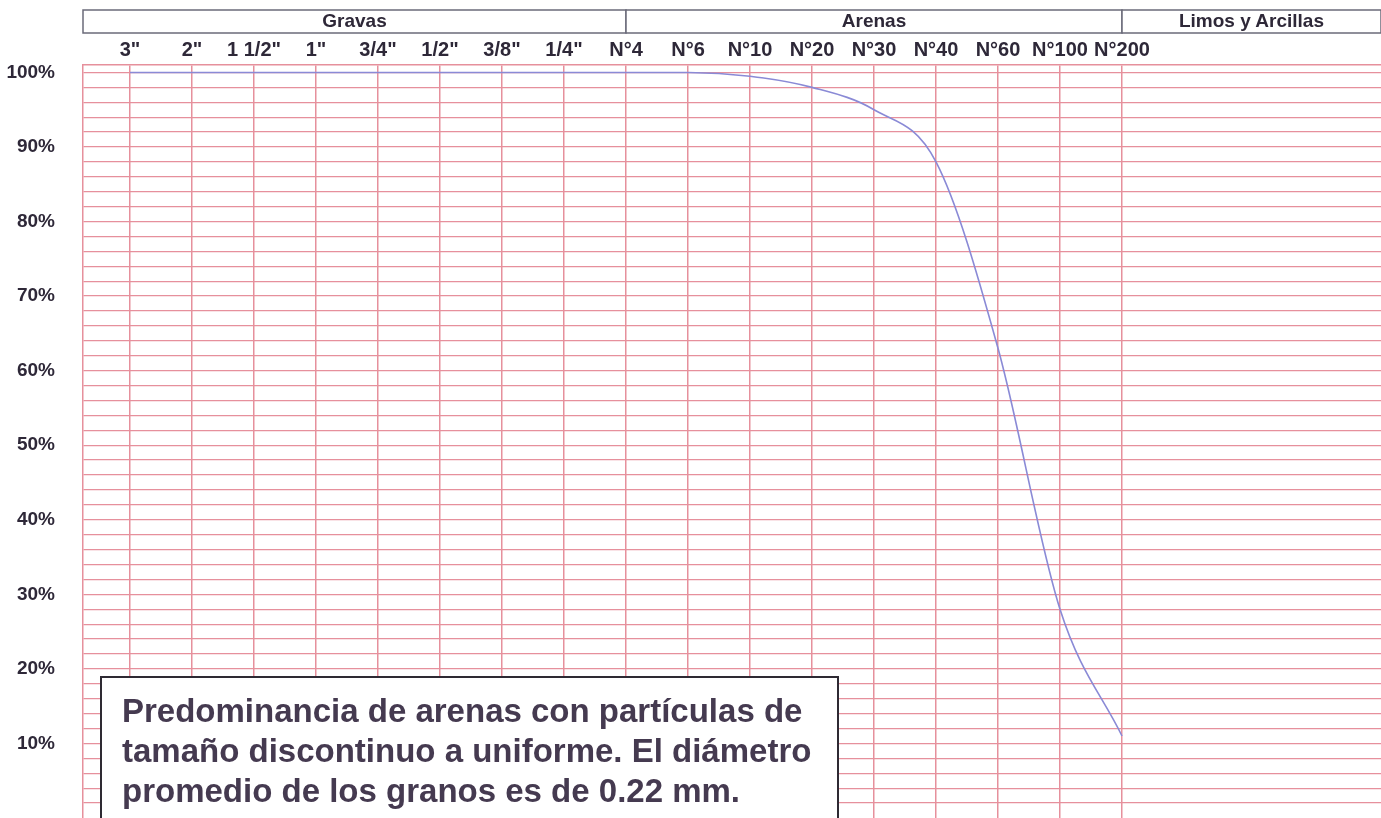 The width and height of the screenshot is (1381, 818). Describe the element at coordinates (688, 48) in the screenshot. I see `x-tick-label: N°6` at that location.